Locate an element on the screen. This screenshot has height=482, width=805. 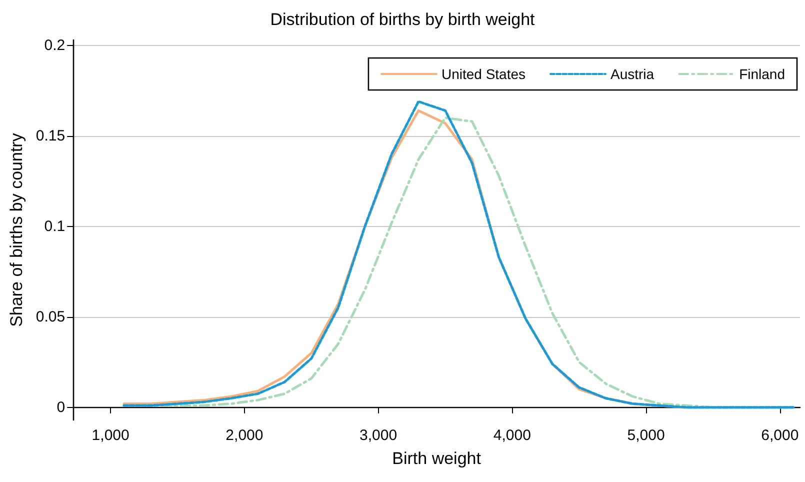
x-axis-title: Birth weight is located at coordinates (437, 458).